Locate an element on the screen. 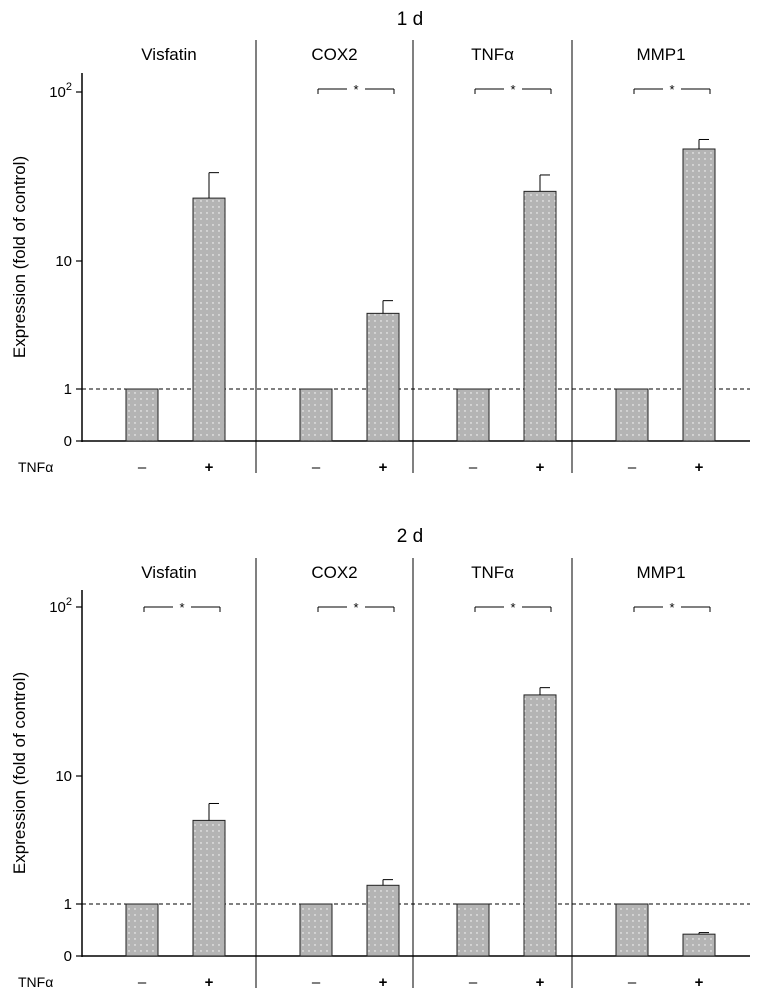 The width and height of the screenshot is (768, 1007). panel-title: 1 d is located at coordinates (410, 19).